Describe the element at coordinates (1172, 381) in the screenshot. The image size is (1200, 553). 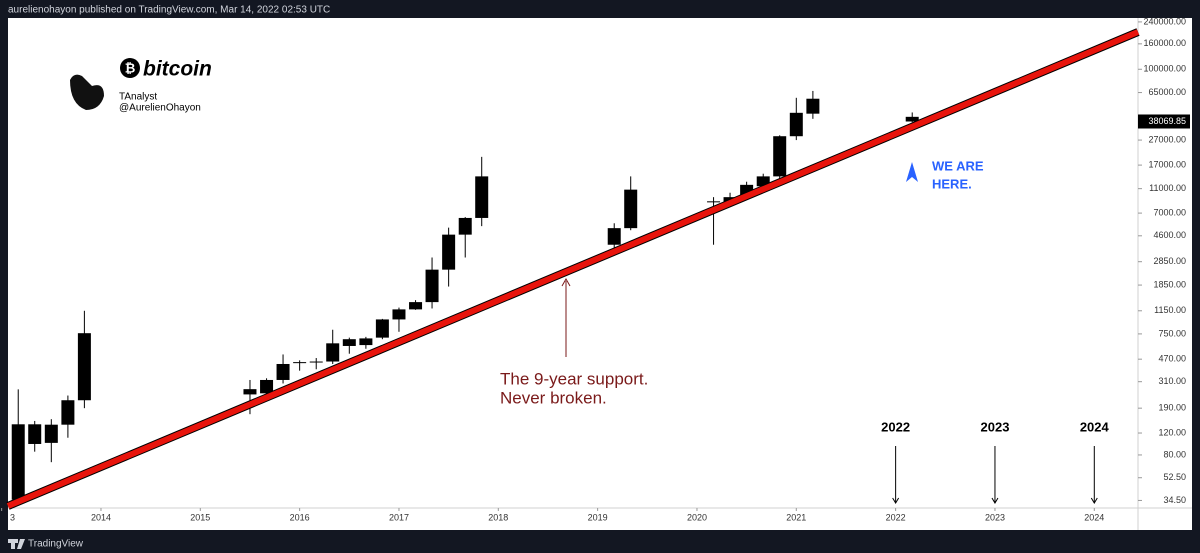
I see `y-tick-label: 310.00` at that location.